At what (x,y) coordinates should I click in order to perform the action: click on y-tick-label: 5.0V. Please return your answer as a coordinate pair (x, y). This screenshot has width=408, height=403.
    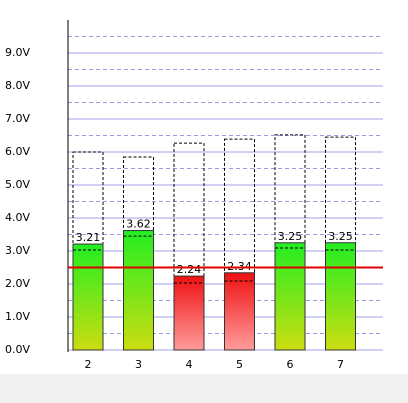
    Looking at the image, I should click on (17, 184).